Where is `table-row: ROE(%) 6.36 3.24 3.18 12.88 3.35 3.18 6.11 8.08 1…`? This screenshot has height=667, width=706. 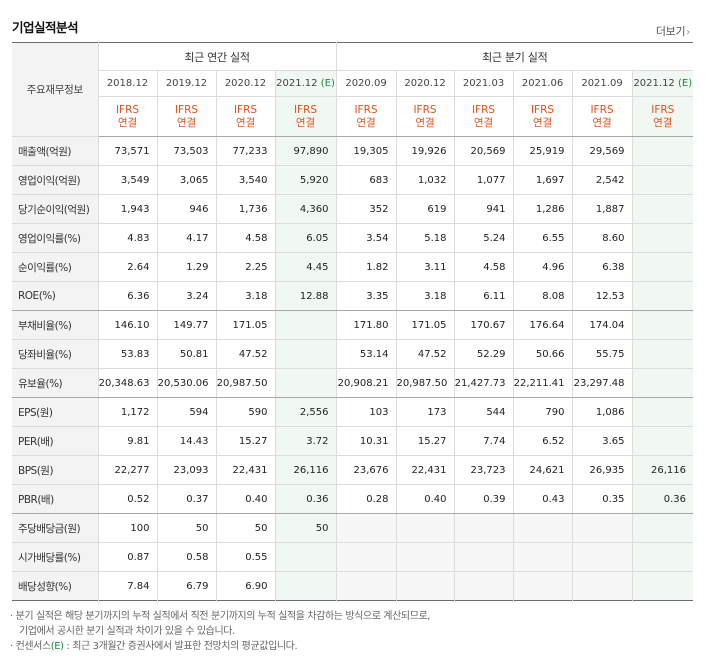
table-row: ROE(%) 6.36 3.24 3.18 12.88 3.35 3.18 6.11 8.08 1… is located at coordinates (353, 296).